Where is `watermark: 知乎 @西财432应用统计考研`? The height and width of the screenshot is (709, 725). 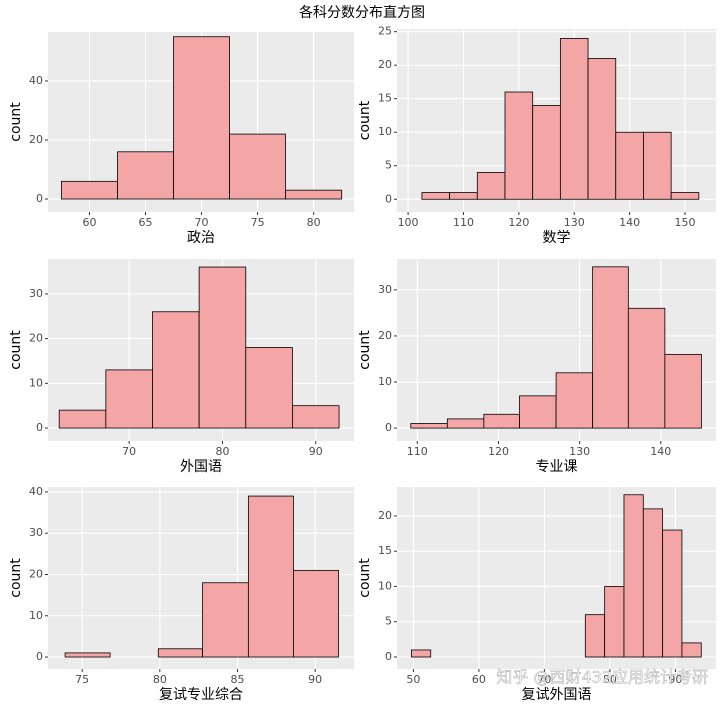
watermark: 知乎 @西财432应用统计考研 is located at coordinates (602, 677).